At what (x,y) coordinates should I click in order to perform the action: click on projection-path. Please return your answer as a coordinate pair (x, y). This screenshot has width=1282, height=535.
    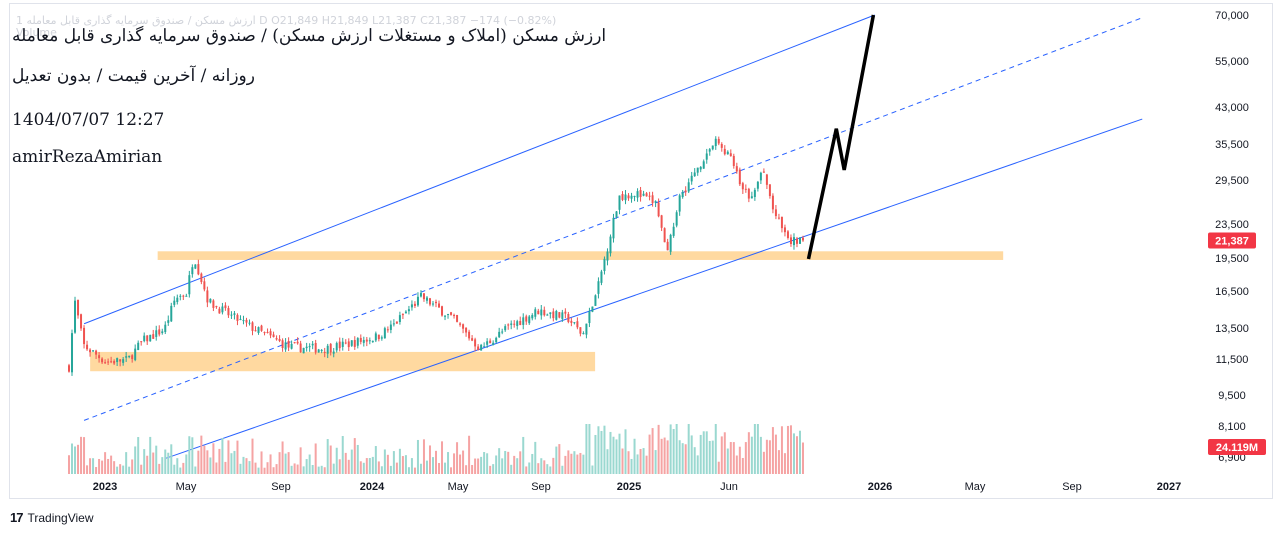
    Looking at the image, I should click on (841, 137).